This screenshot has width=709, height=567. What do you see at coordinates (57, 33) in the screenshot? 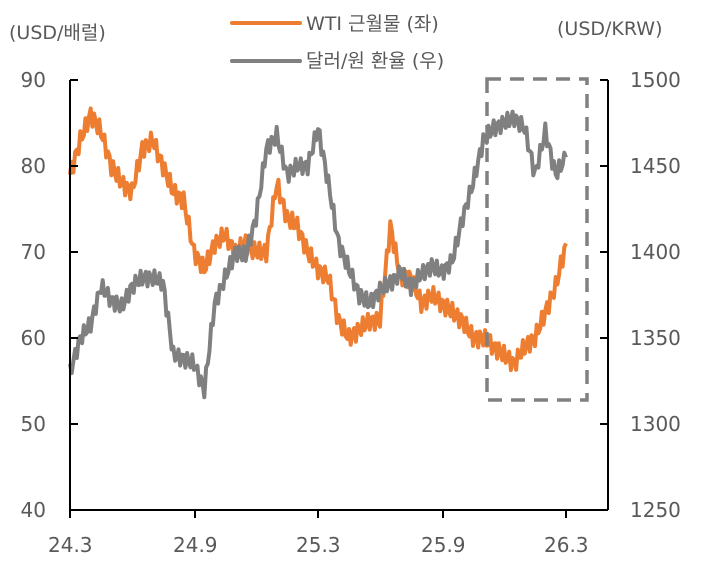
I see `left-axis-unit: (USD/배럴)` at bounding box center [57, 33].